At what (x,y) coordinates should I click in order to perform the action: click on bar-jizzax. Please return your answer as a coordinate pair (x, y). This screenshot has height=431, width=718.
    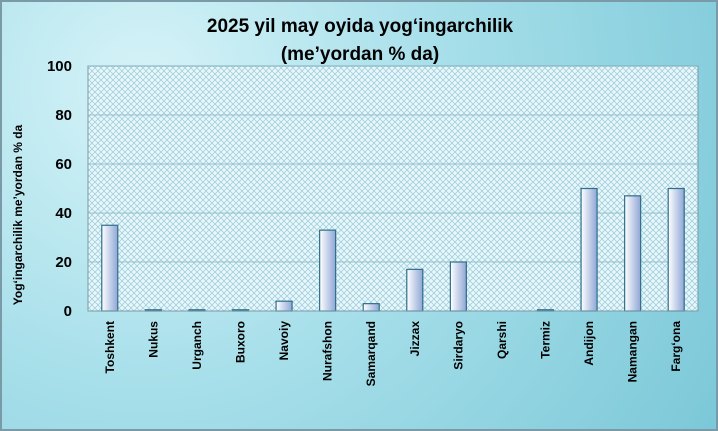
    Looking at the image, I should click on (415, 290).